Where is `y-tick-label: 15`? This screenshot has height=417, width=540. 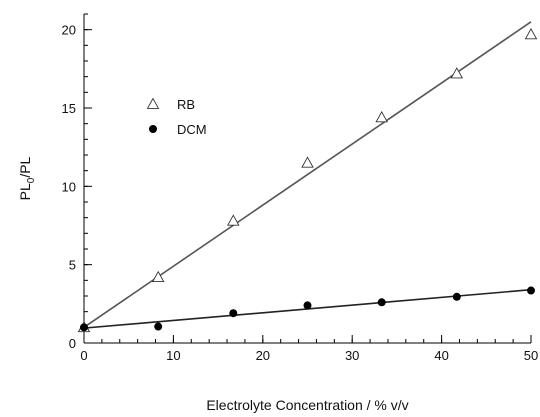 y-tick-label: 15 is located at coordinates (69, 108).